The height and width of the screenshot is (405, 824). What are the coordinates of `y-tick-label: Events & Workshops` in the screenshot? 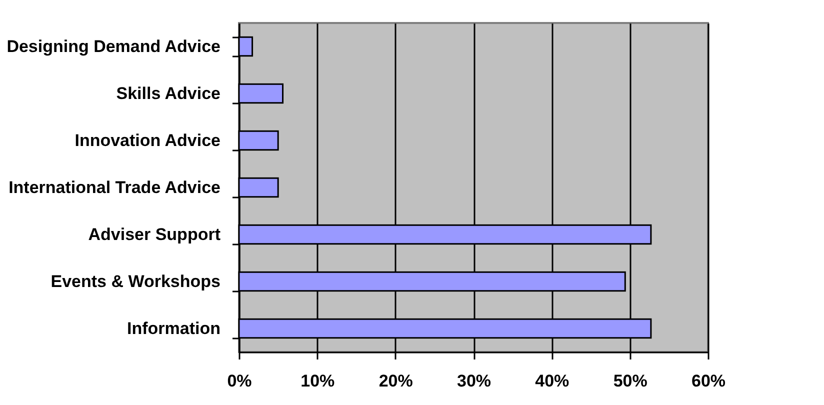 It's located at (135, 281).